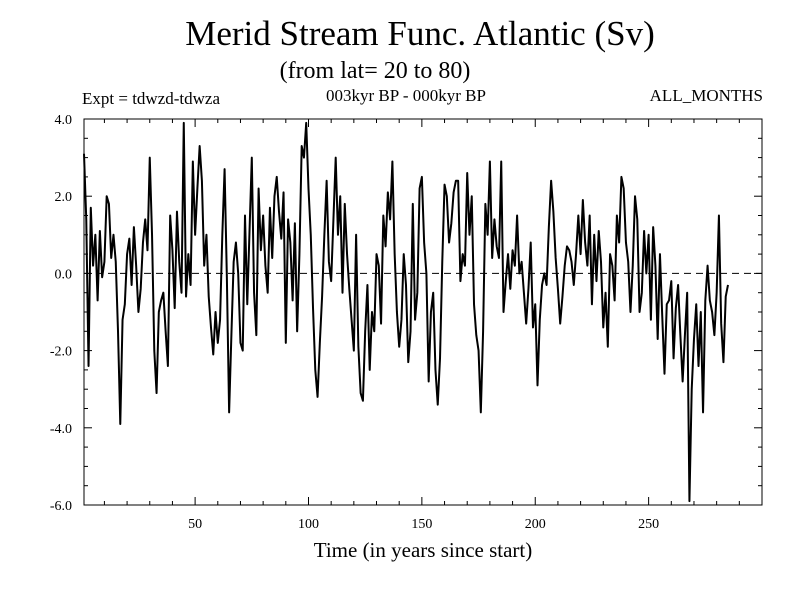  What do you see at coordinates (421, 524) in the screenshot?
I see `x-tick-label: 150` at bounding box center [421, 524].